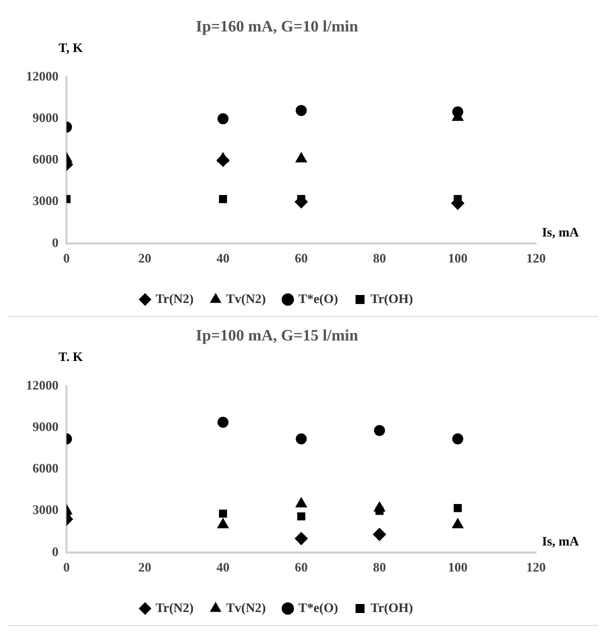 Image resolution: width=608 pixels, height=641 pixels. I want to click on y-axis-title: T. K, so click(71, 356).